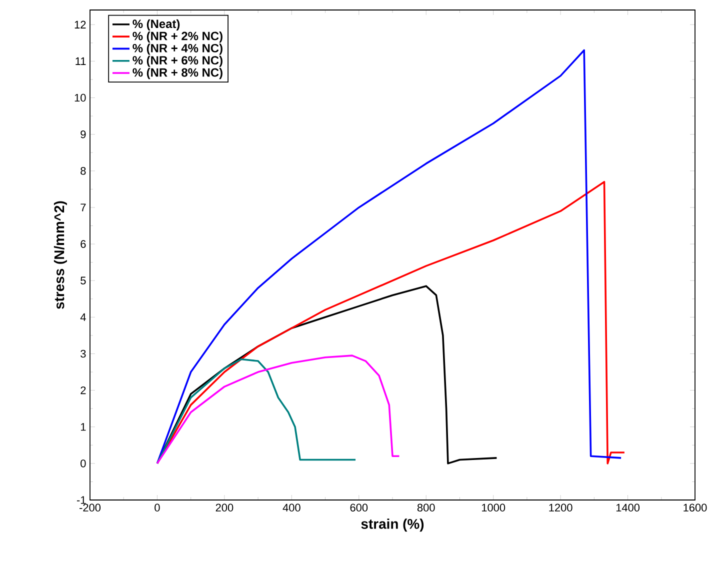 This screenshot has height=562, width=722. I want to click on x-tick-label: 1400, so click(628, 508).